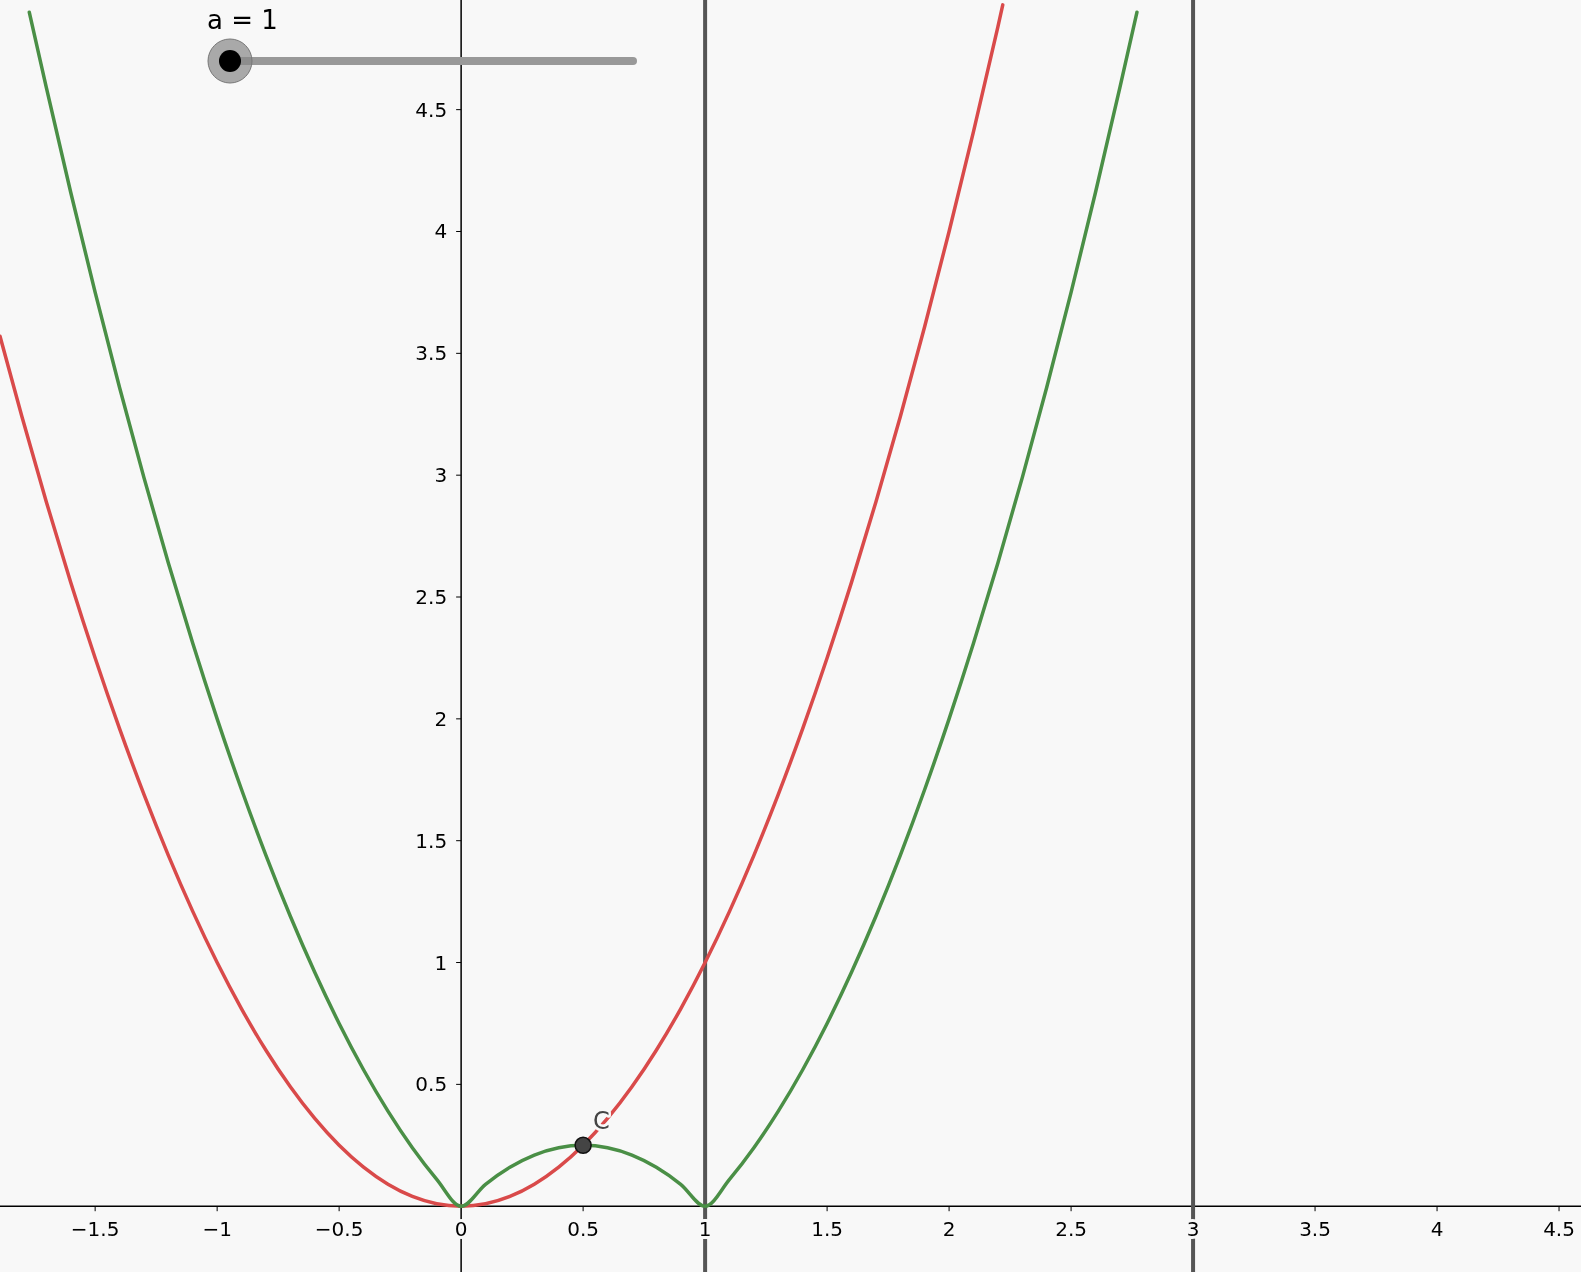 The width and height of the screenshot is (1581, 1272). Describe the element at coordinates (431, 1084) in the screenshot. I see `y-tick-label: 0.5` at that location.